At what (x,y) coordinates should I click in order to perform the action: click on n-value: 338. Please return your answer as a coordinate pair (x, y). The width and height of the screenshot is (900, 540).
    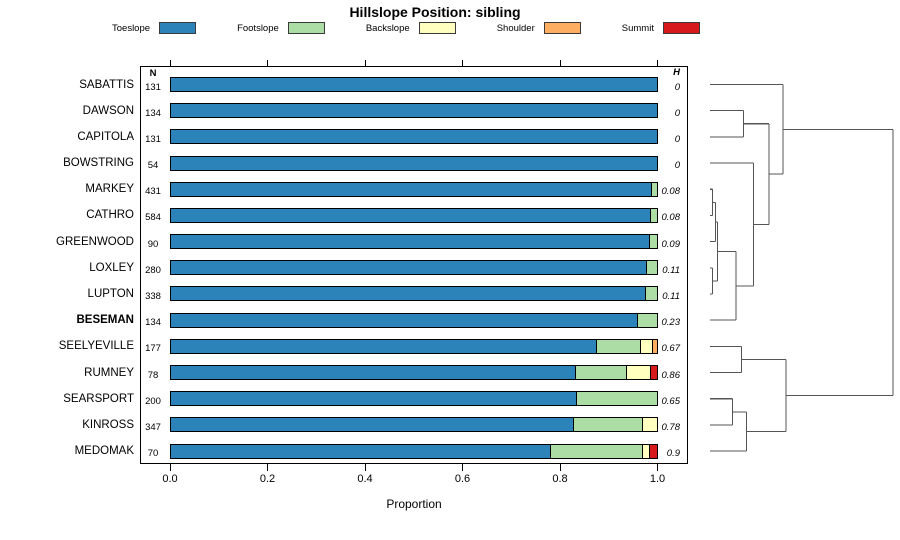
    Looking at the image, I should click on (153, 296).